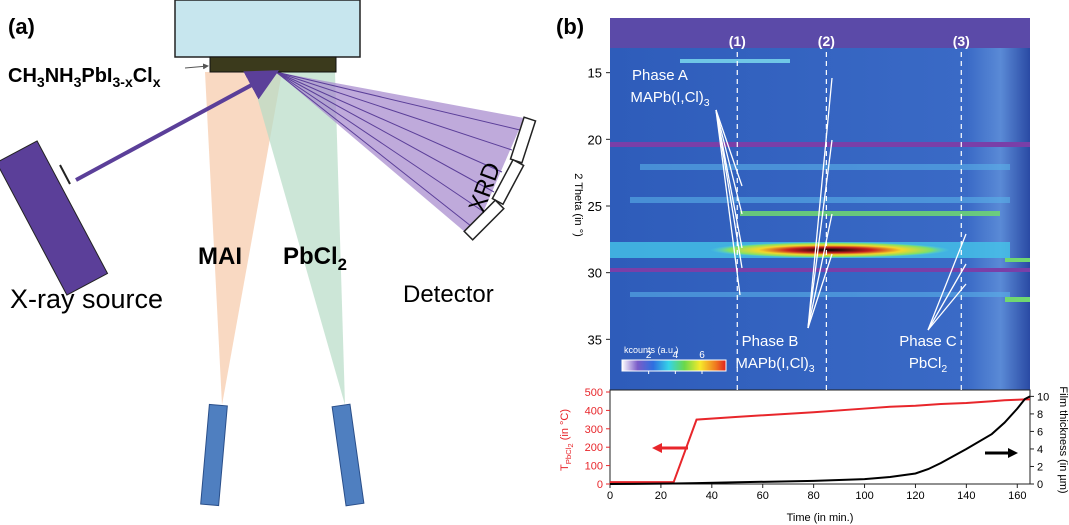 This screenshot has height=525, width=1069. I want to click on x-tick-label: 100, so click(864, 496).